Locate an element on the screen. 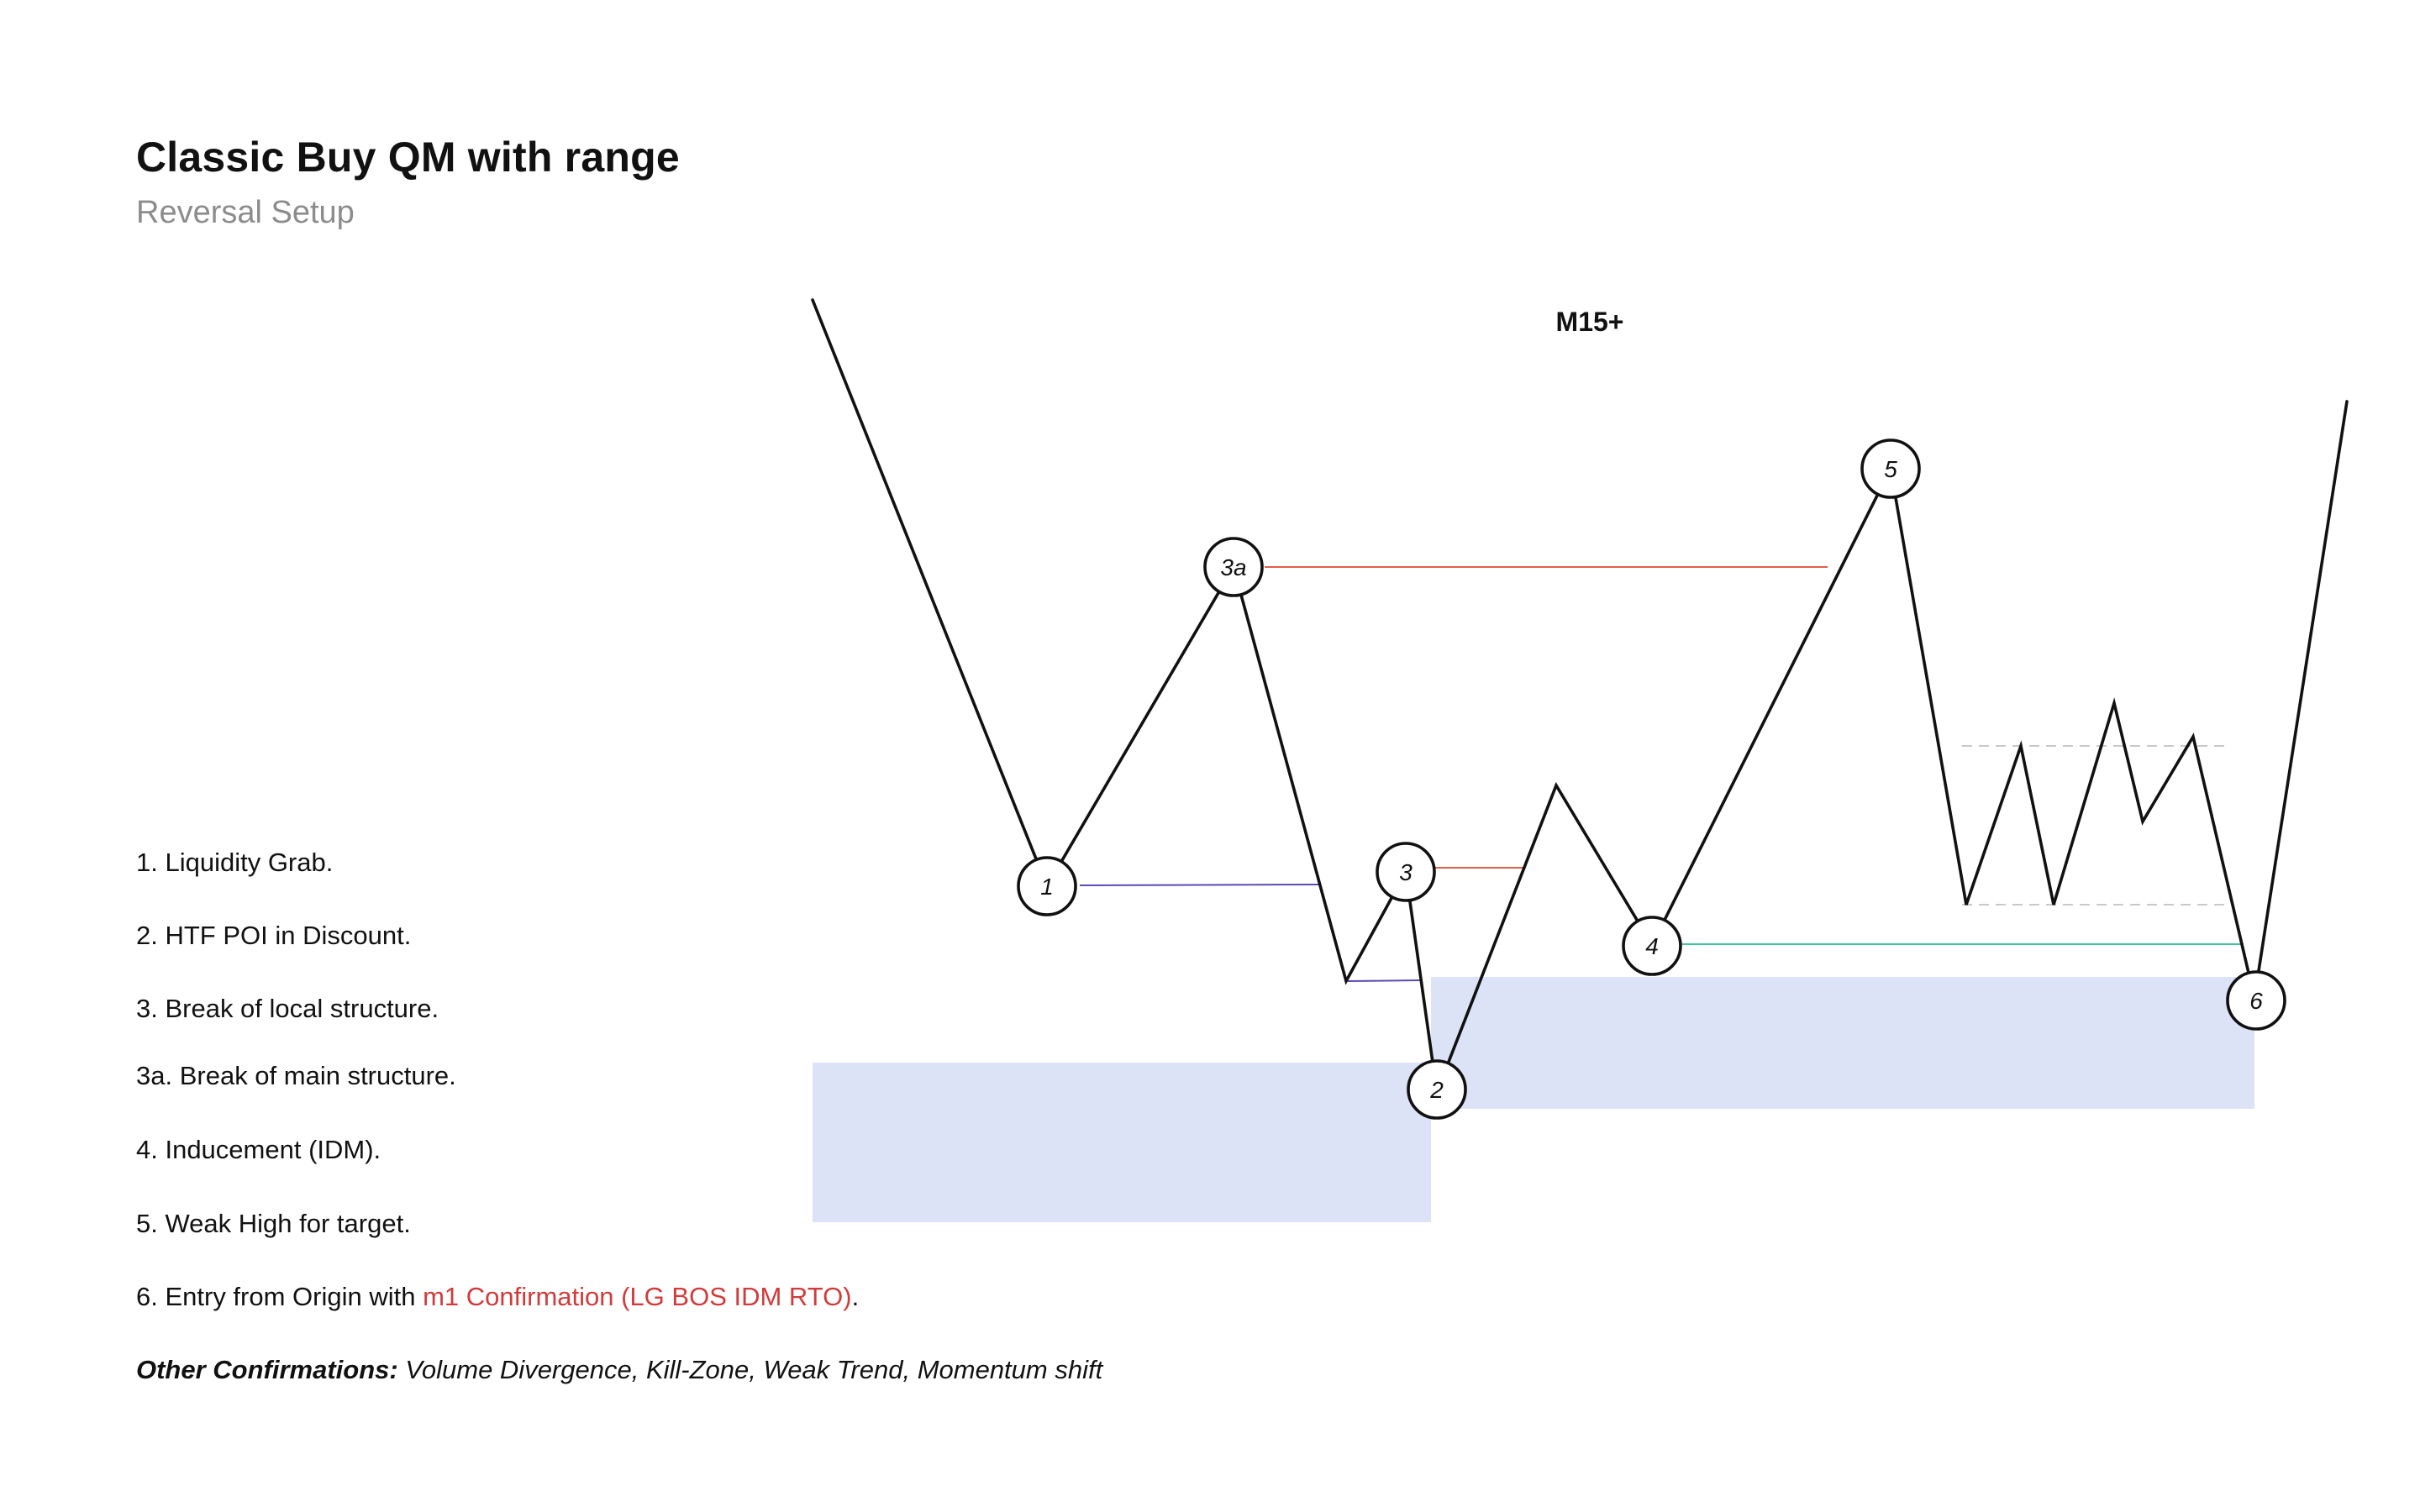 This screenshot has height=1512, width=2420. node-2: 2 is located at coordinates (1437, 1089).